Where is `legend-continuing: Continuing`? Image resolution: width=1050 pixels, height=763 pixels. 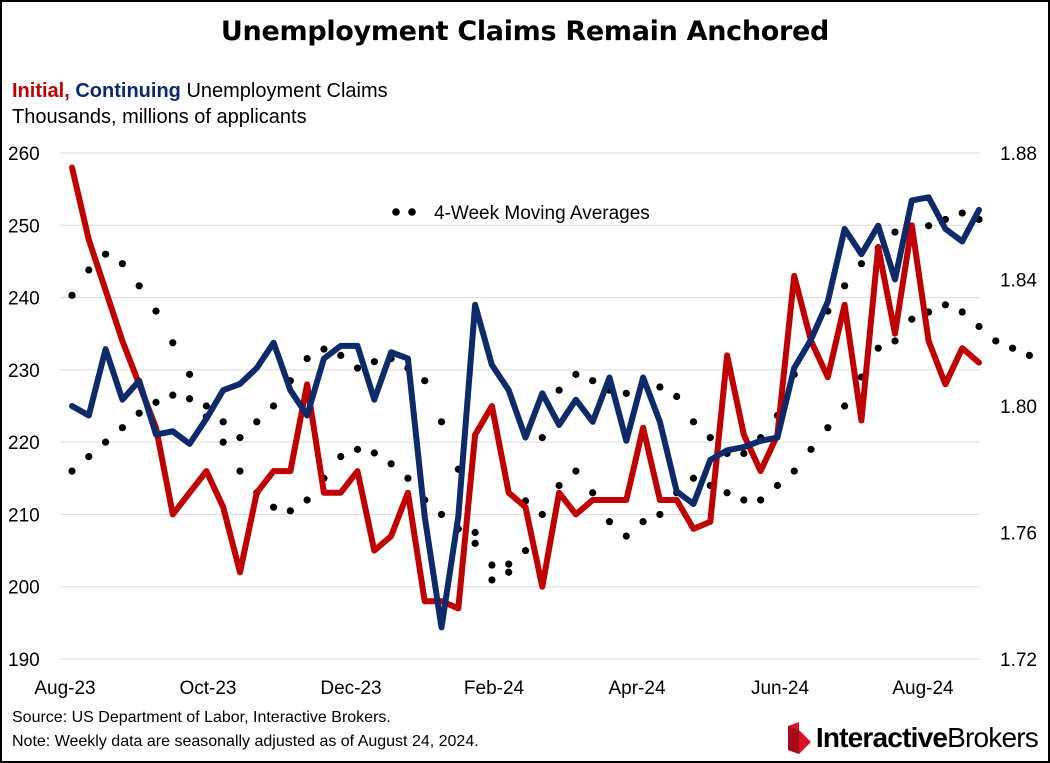
legend-continuing: Continuing is located at coordinates (128, 91).